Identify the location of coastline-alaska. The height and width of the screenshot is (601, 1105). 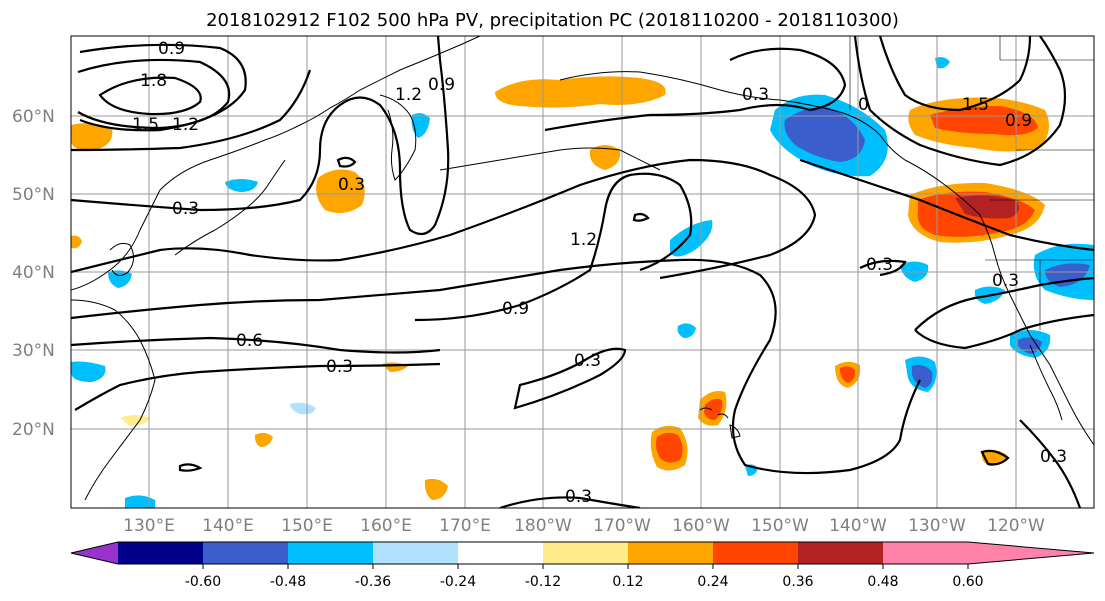
(752, 128).